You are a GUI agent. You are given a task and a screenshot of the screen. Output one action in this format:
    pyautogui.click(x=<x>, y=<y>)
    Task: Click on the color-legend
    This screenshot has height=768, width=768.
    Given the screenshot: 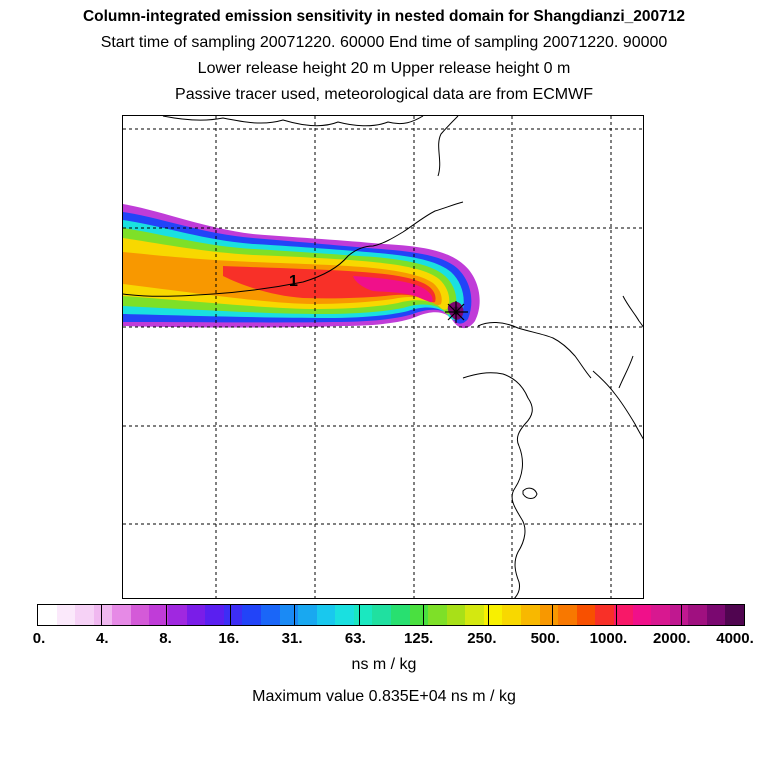 What is the action you would take?
    pyautogui.click(x=391, y=615)
    